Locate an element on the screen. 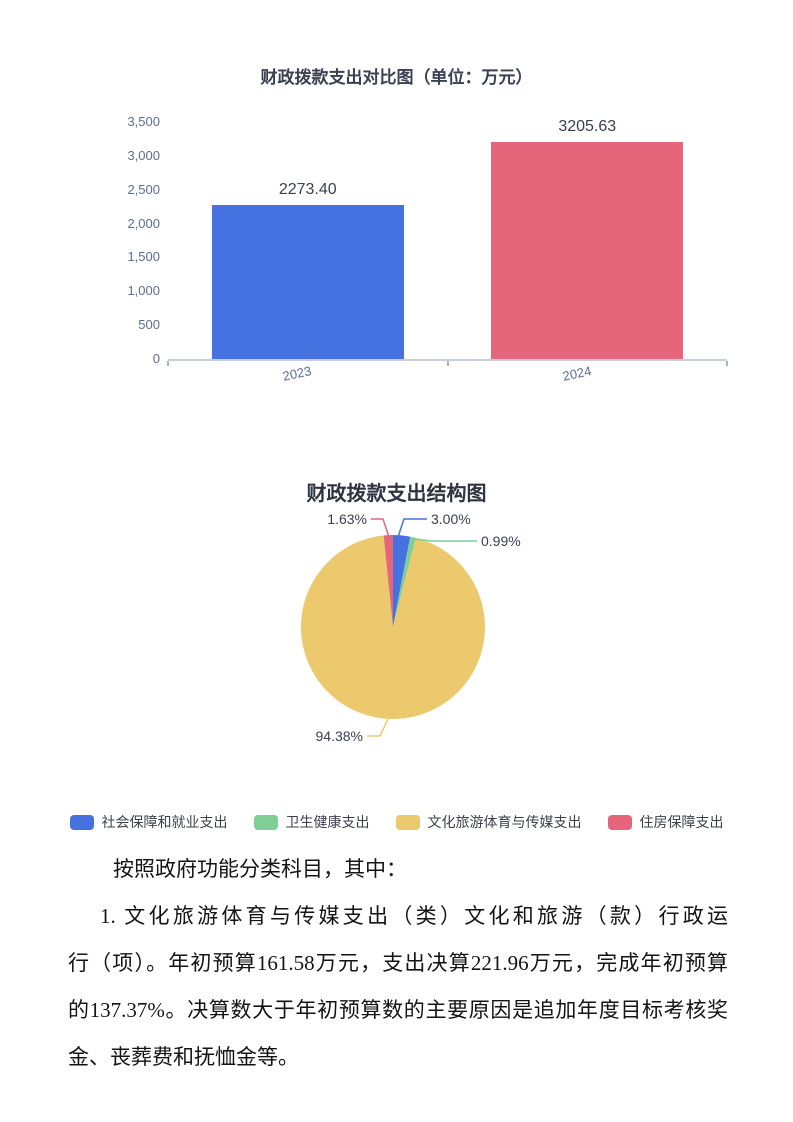 The width and height of the screenshot is (793, 1122). paragraph-line: 行（项）。年初预算161.58万元，支出决算221.96万元，完成年初预算 is located at coordinates (398, 963).